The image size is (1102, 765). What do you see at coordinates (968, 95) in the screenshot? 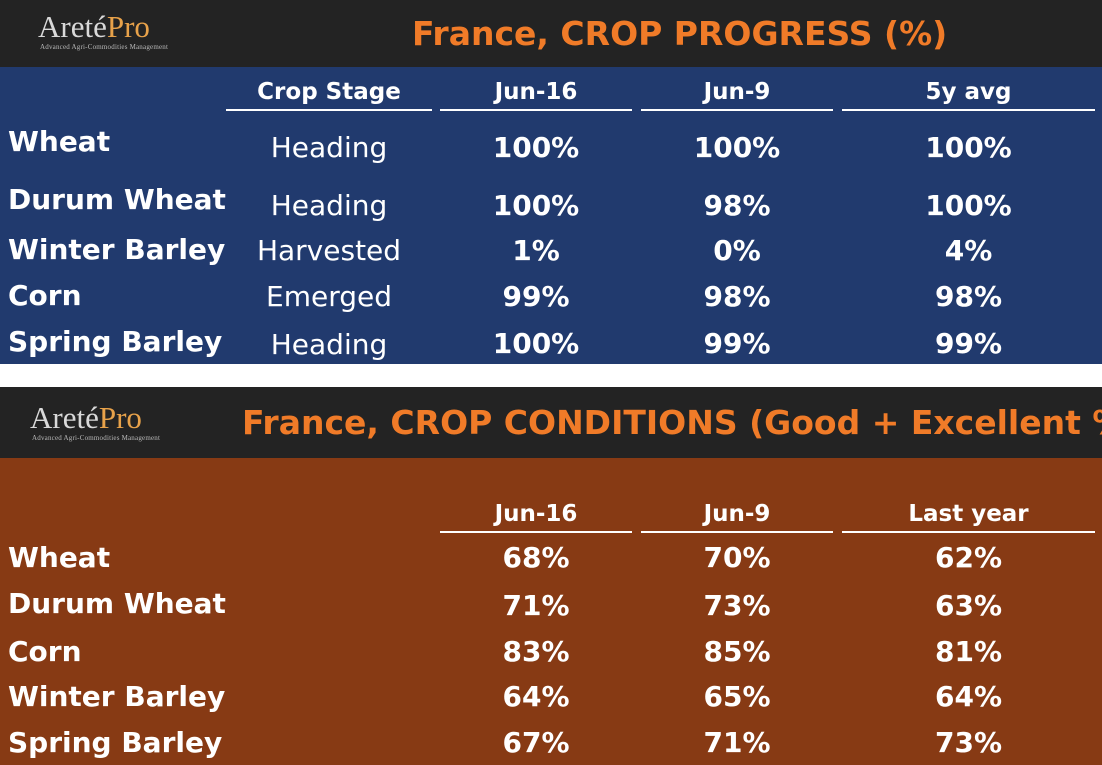
I see `column-header-5y-avg: 5y avg` at bounding box center [968, 95].